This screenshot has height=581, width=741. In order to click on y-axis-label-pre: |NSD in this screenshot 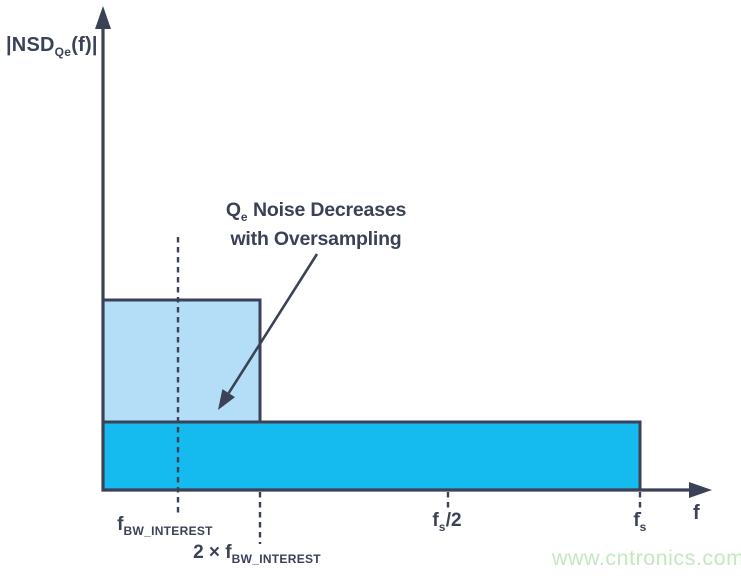, I will do `click(30, 45)`.